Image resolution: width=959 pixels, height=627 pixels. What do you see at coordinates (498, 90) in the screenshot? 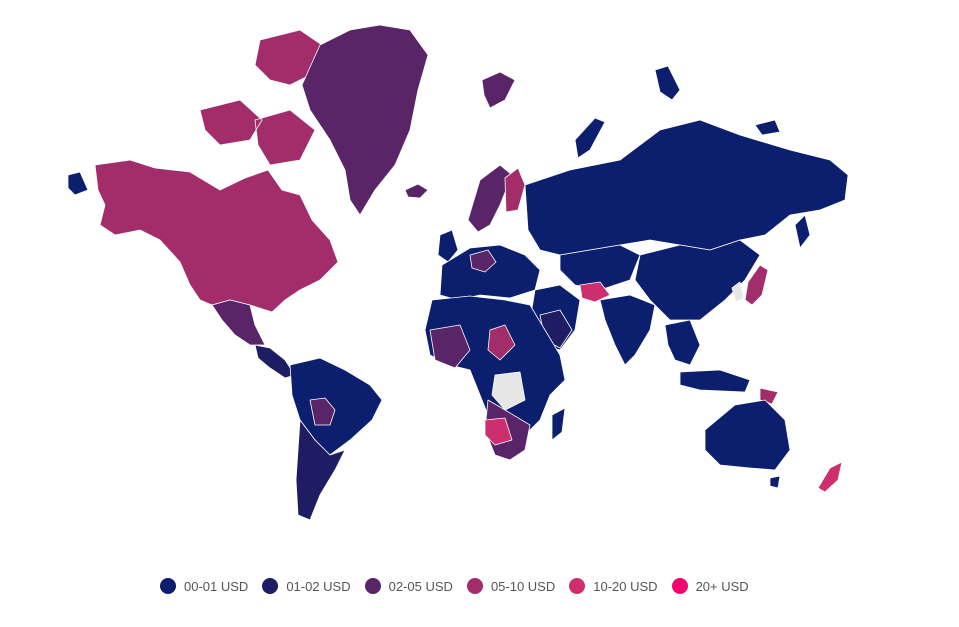
I see `region-svalbard` at bounding box center [498, 90].